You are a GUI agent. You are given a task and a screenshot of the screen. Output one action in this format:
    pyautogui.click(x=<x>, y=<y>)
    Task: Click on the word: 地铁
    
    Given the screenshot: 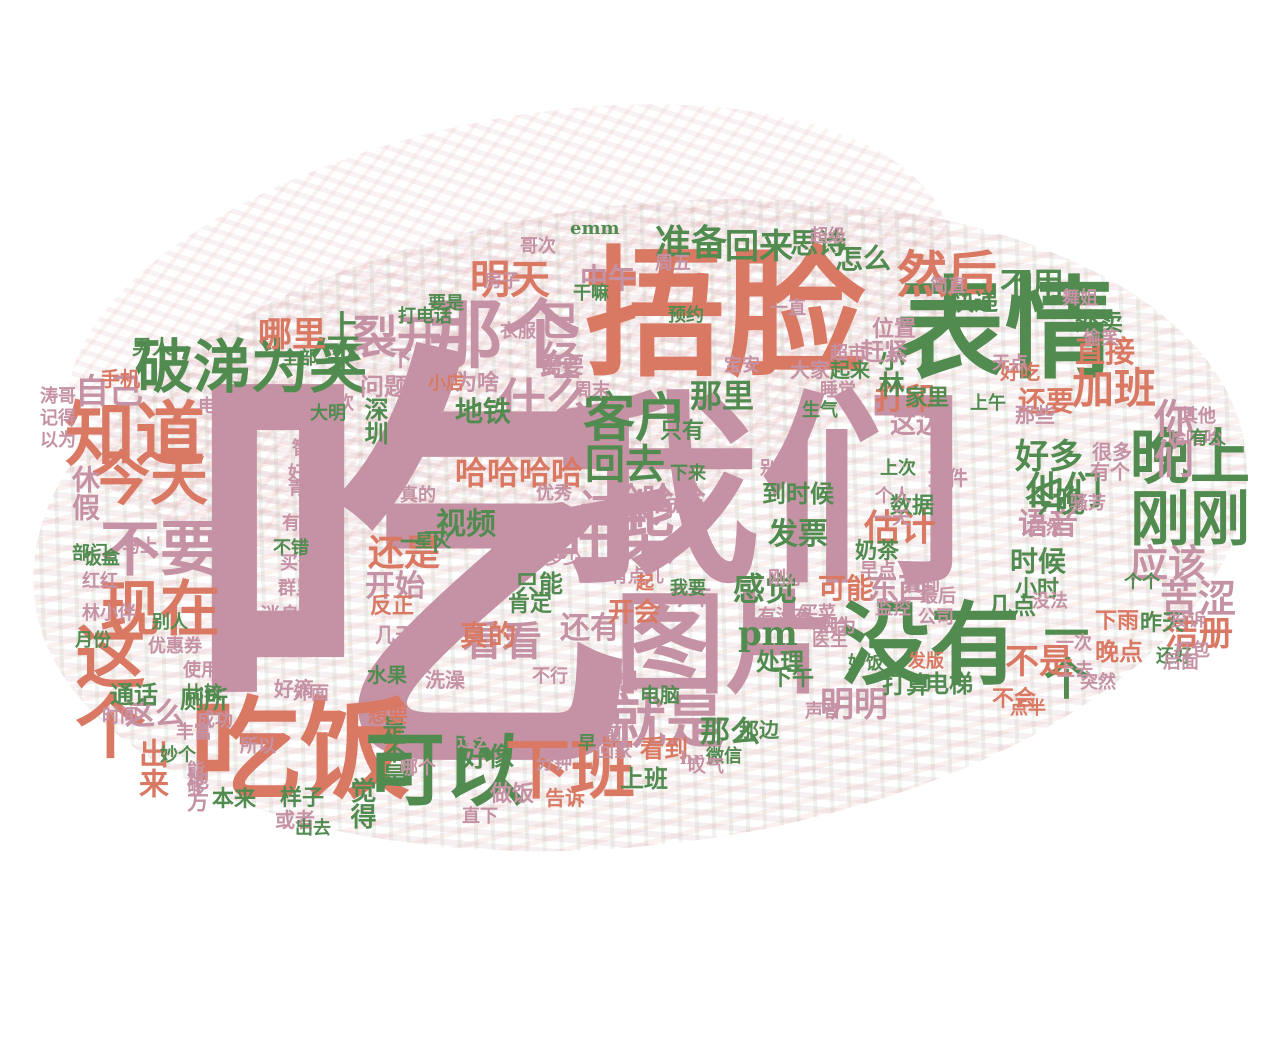 What is the action you would take?
    pyautogui.click(x=483, y=411)
    